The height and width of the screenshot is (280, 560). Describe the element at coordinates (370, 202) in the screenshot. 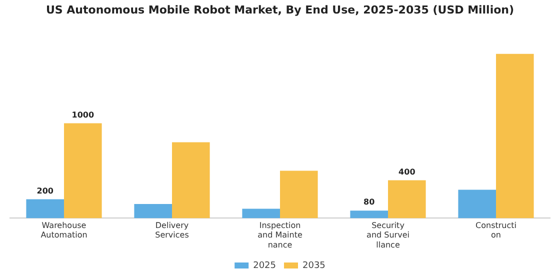

I see `data-label: 80` at that location.